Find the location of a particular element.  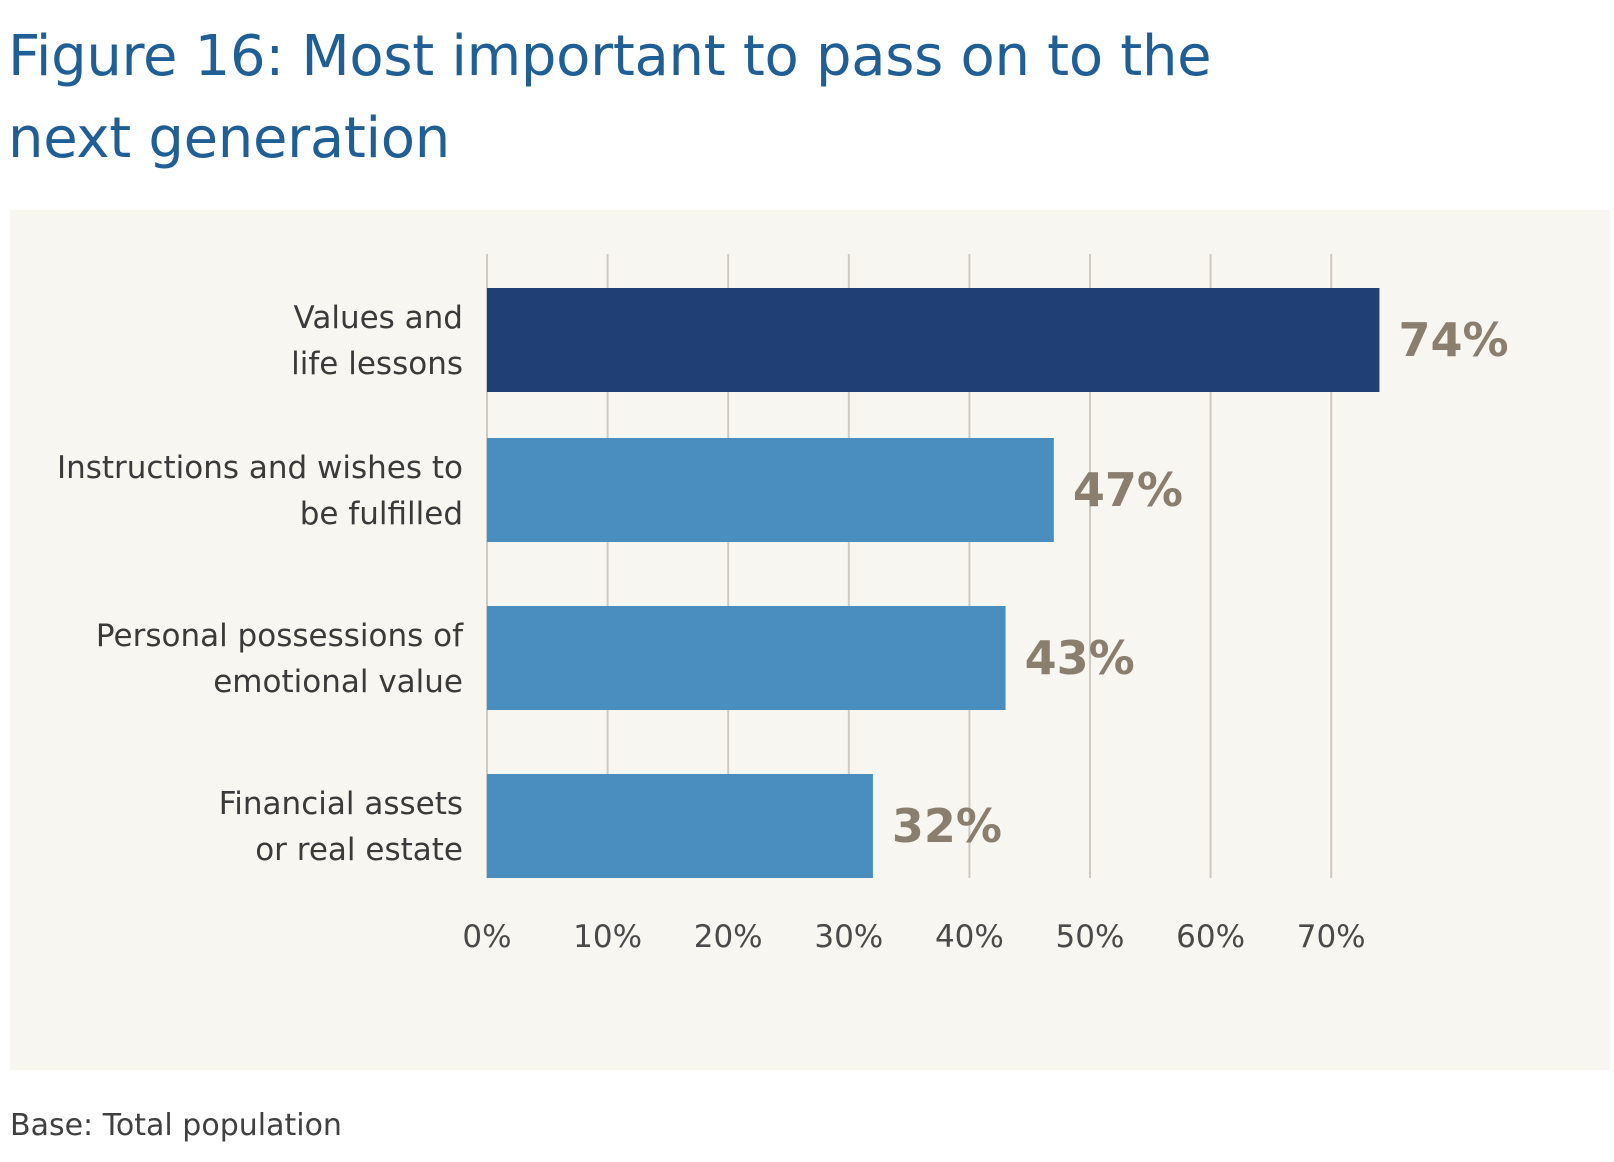

x-tick-label-70: 70% is located at coordinates (1331, 937).